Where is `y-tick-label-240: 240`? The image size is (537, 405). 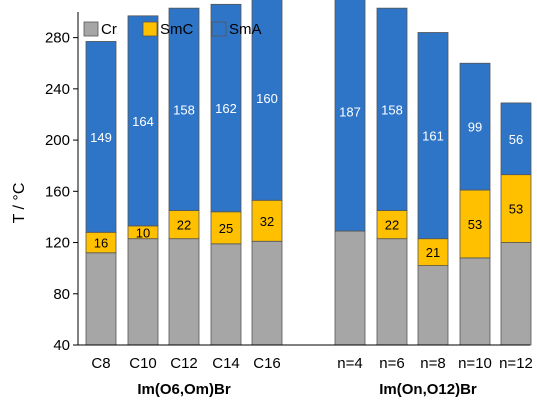
y-tick-label-240: 240 is located at coordinates (57, 89).